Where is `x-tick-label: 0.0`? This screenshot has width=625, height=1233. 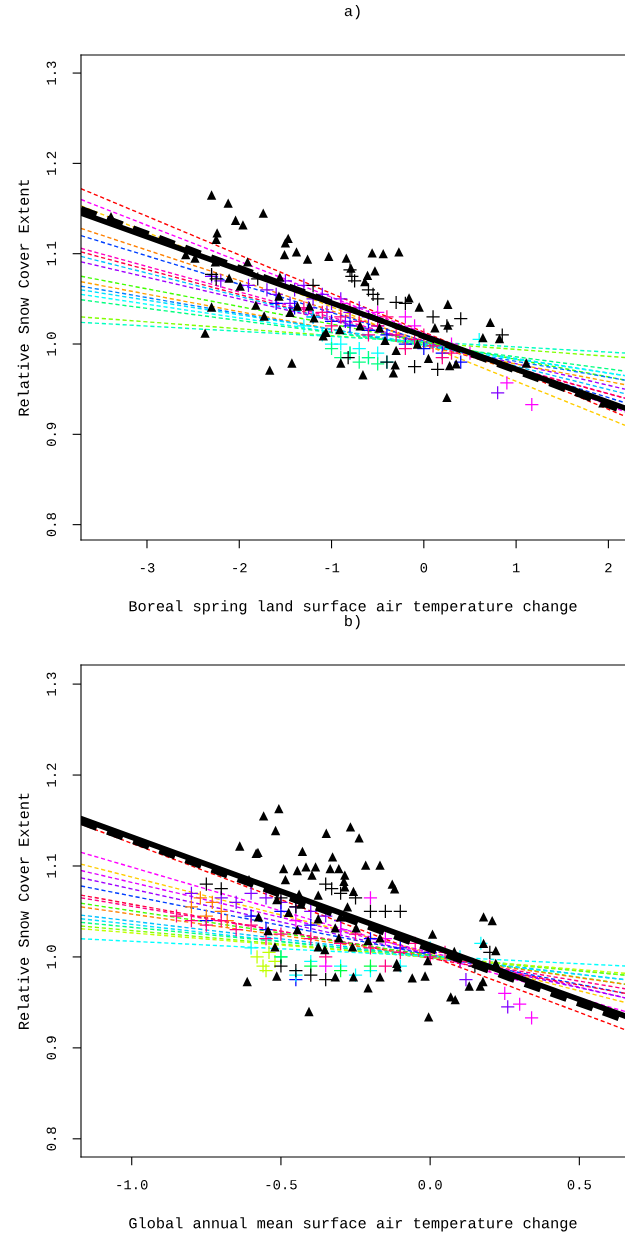
x-tick-label: 0.0 is located at coordinates (430, 1185).